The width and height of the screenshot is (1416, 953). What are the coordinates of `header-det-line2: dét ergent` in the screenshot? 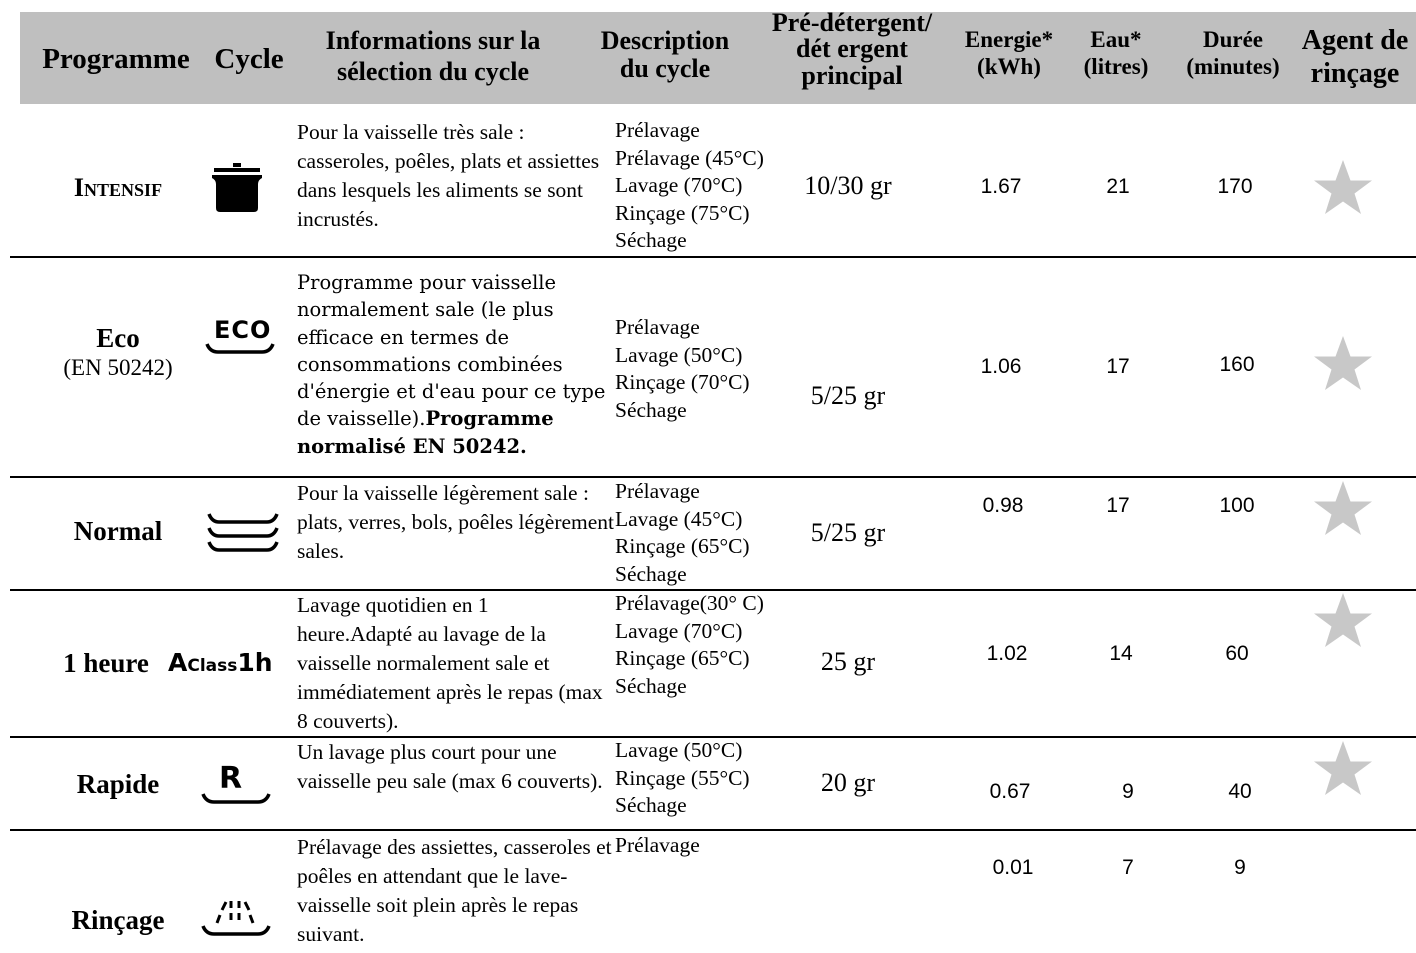 It's located at (852, 48).